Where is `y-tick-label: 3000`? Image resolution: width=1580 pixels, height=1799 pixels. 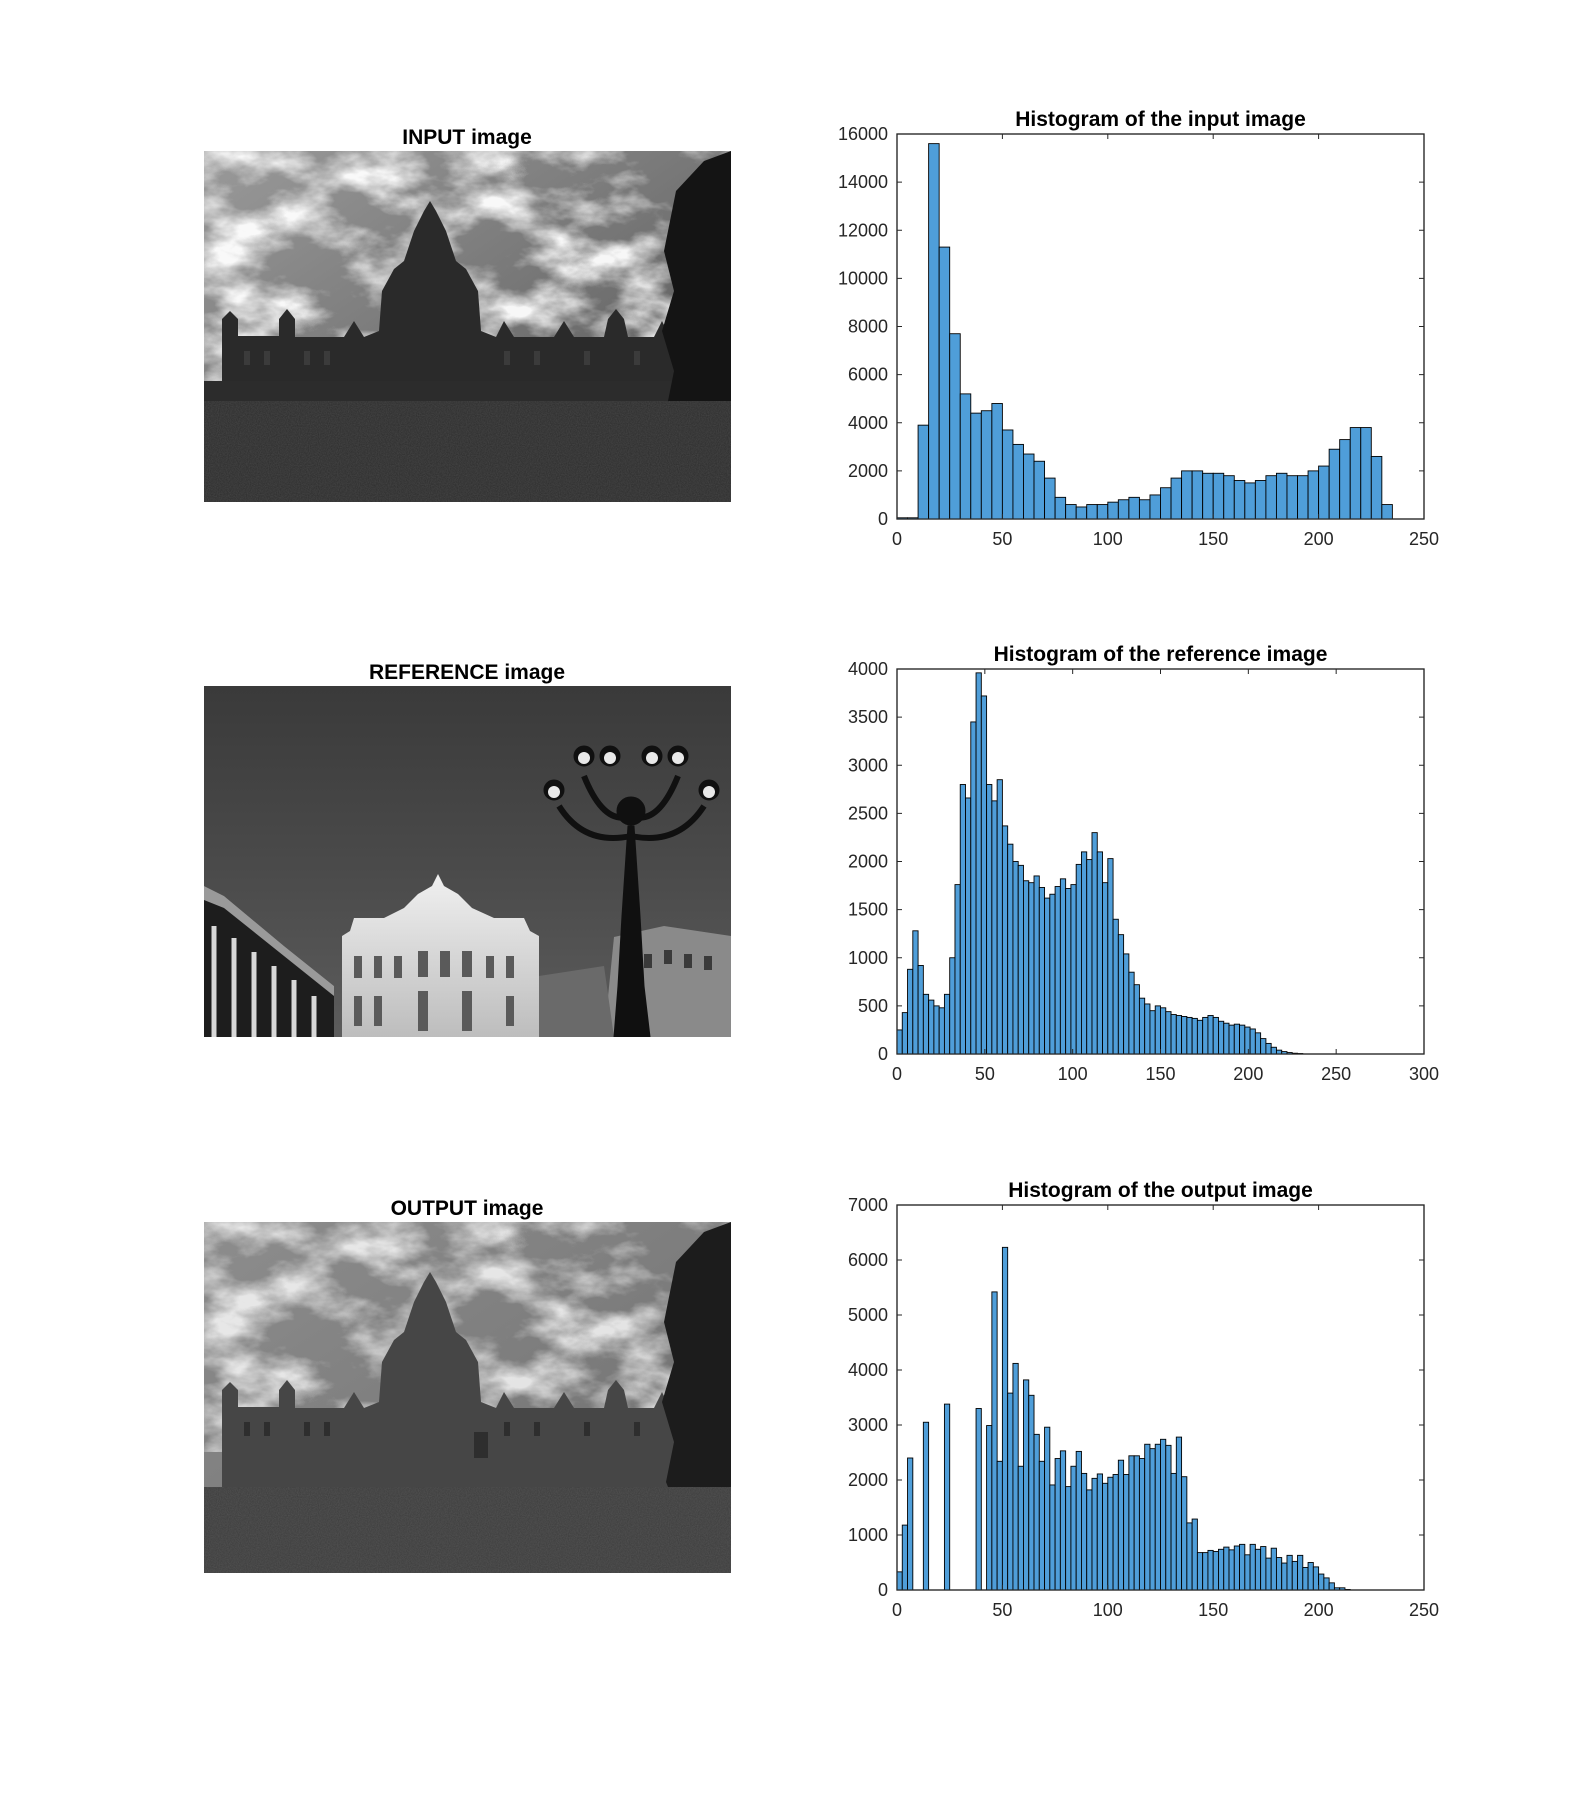
y-tick-label: 3000 is located at coordinates (868, 1425).